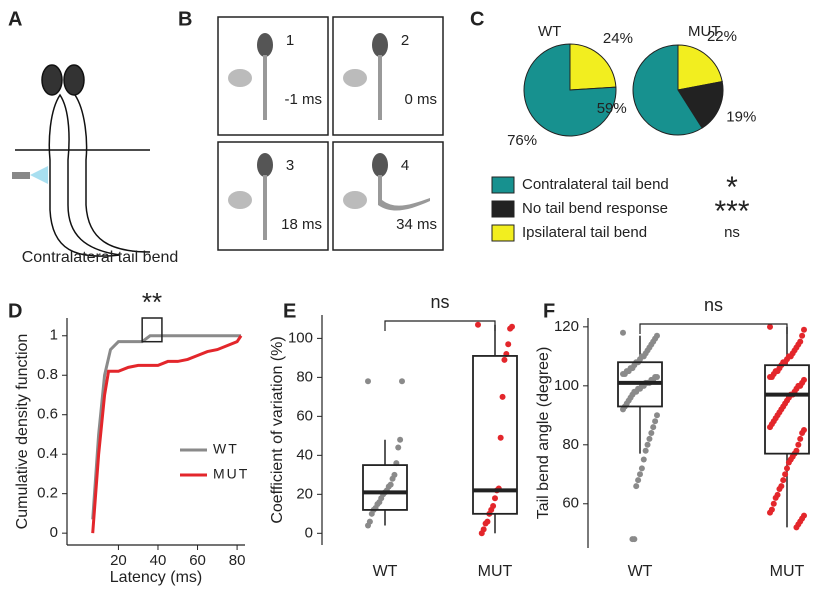 This screenshot has width=820, height=591. I want to click on x-tick-label: WT, so click(640, 571).